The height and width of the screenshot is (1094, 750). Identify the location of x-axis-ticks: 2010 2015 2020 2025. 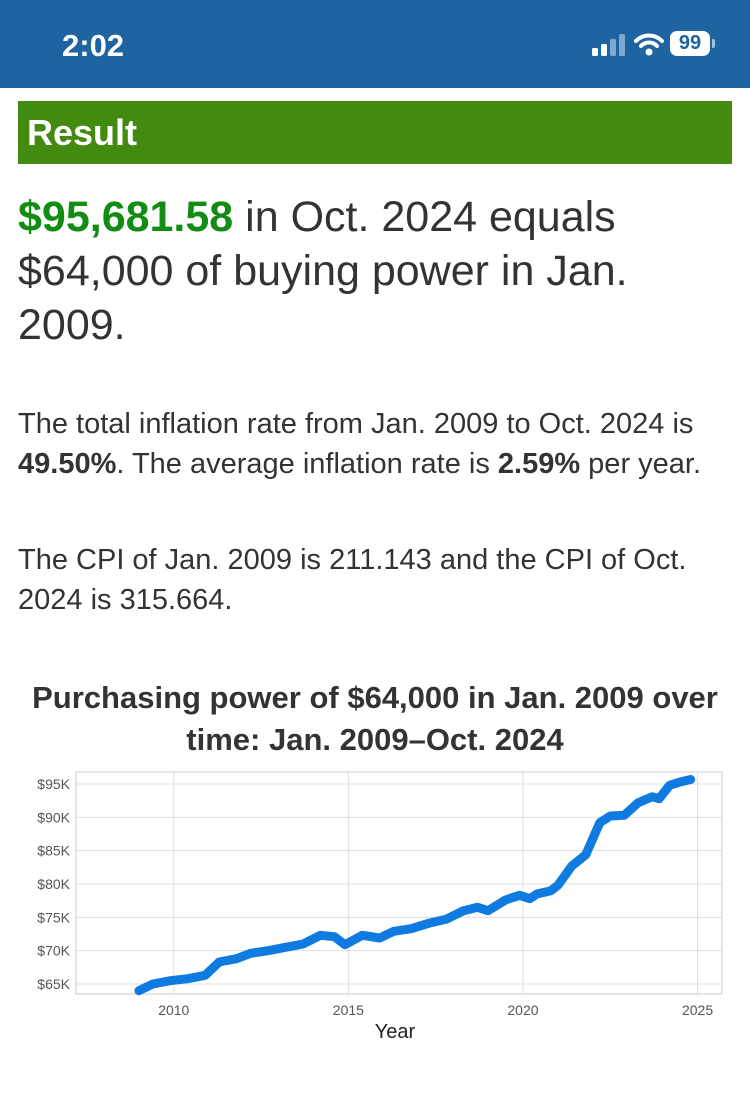
(435, 1010).